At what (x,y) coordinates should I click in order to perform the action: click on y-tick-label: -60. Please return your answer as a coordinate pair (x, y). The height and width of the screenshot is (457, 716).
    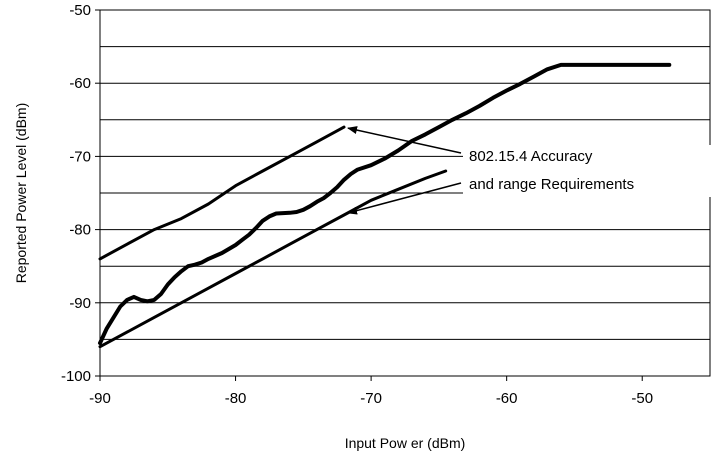
    Looking at the image, I should click on (80, 83).